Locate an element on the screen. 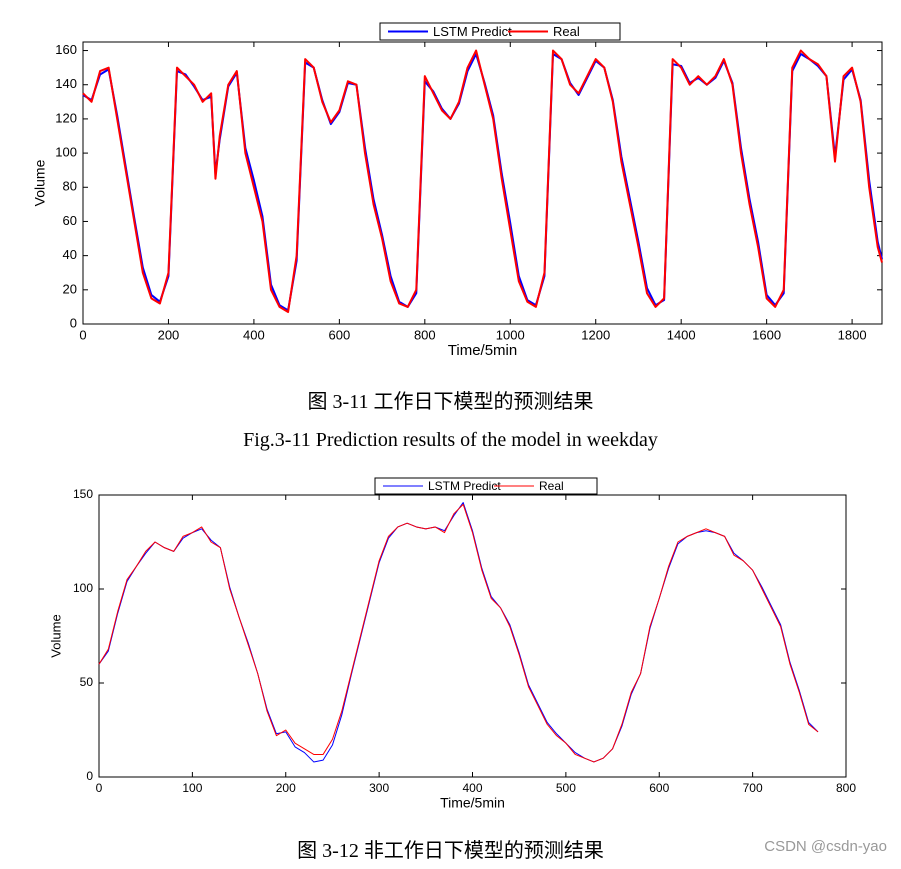 The width and height of the screenshot is (901, 869). y-tick-label: 150 is located at coordinates (83, 494).